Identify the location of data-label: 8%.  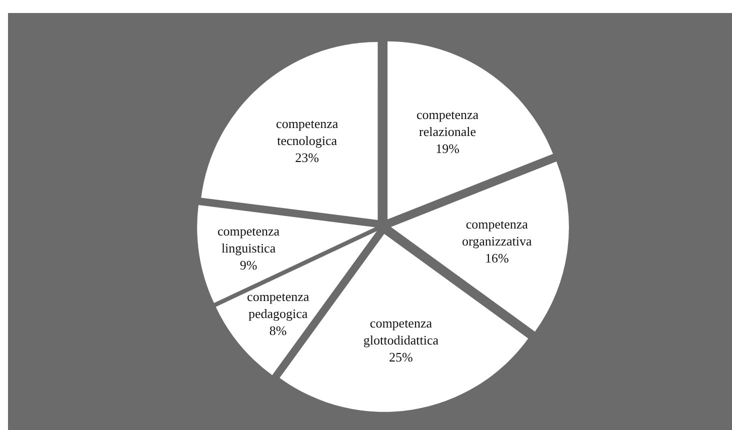
(278, 330).